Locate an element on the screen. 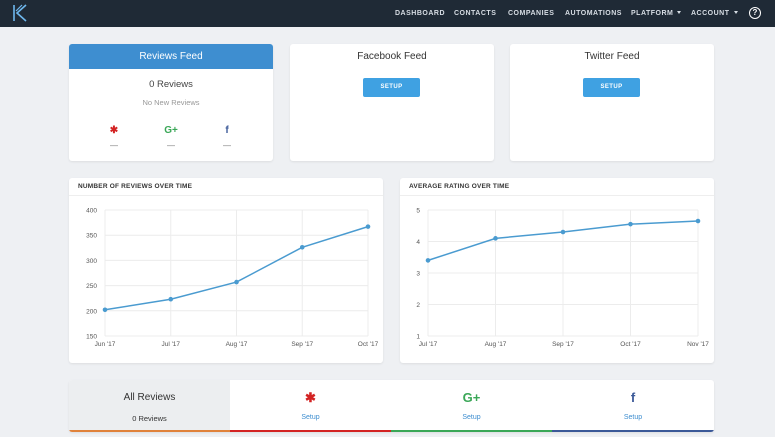  y-tick-label: 300 is located at coordinates (91, 261).